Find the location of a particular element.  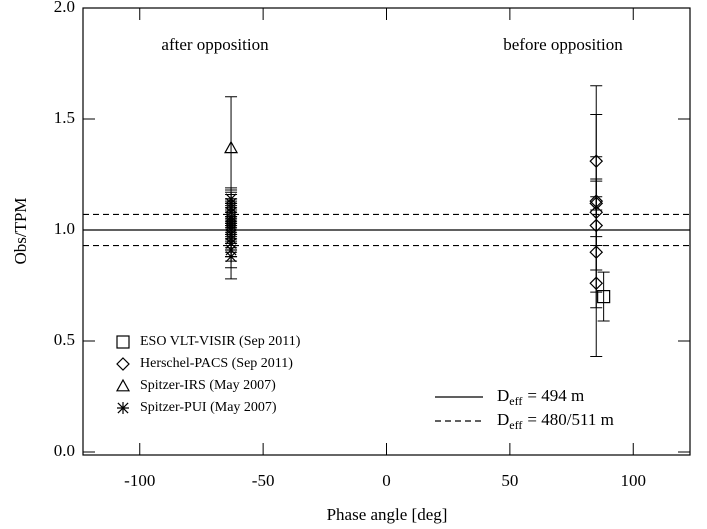

x-tick-label: 50 is located at coordinates (509, 480).